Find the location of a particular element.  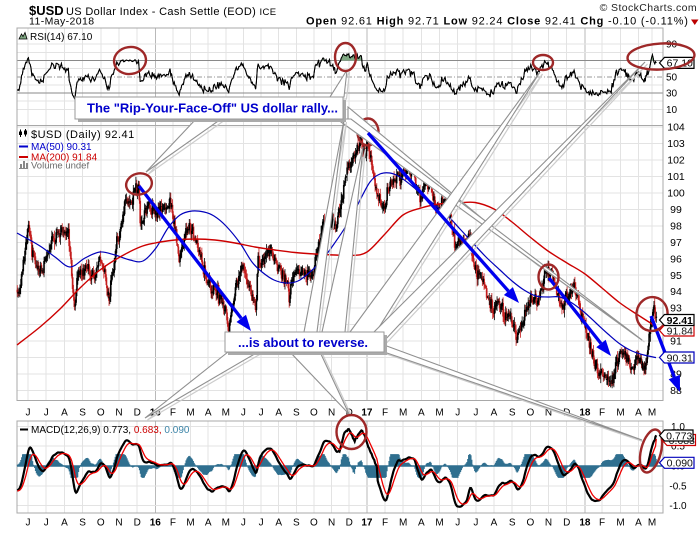

svg-text: 0.773 is located at coordinates (679, 436).